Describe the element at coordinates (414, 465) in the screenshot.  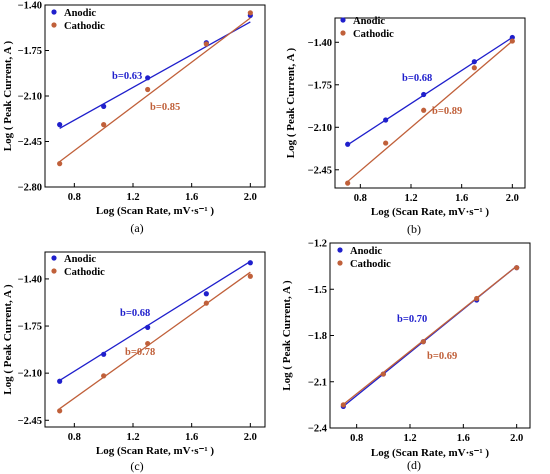
I see `panel-caption: (d)` at that location.